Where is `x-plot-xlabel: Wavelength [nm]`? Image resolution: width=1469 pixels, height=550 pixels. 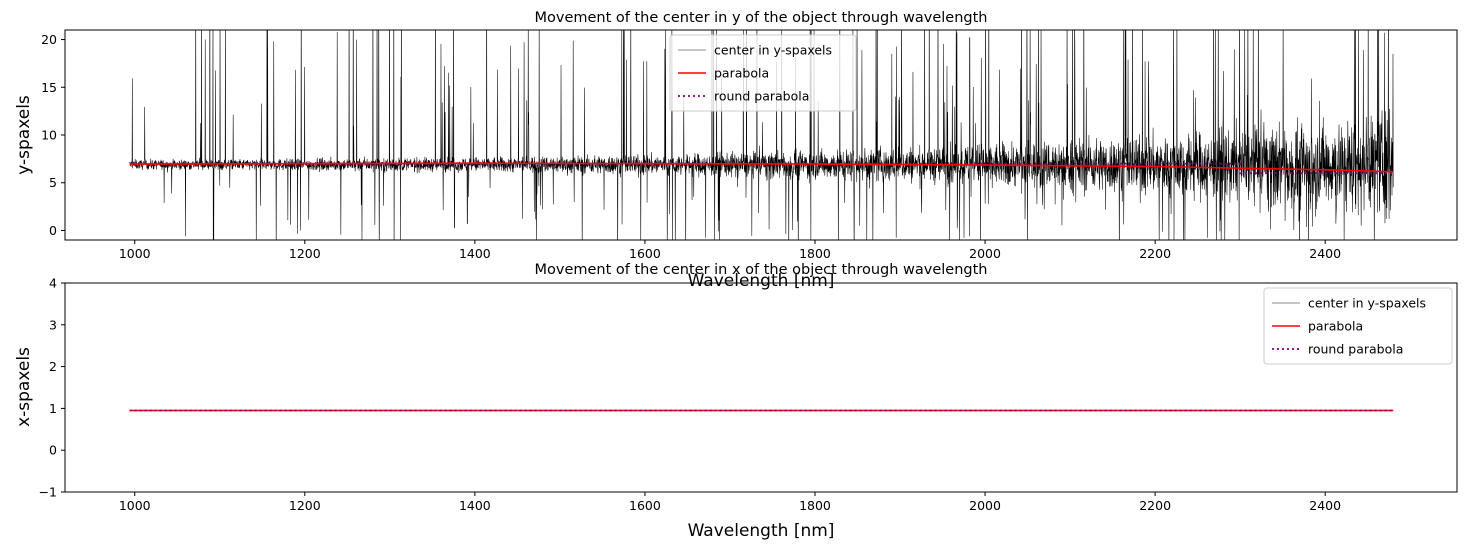
x-plot-xlabel: Wavelength [nm] is located at coordinates (761, 531).